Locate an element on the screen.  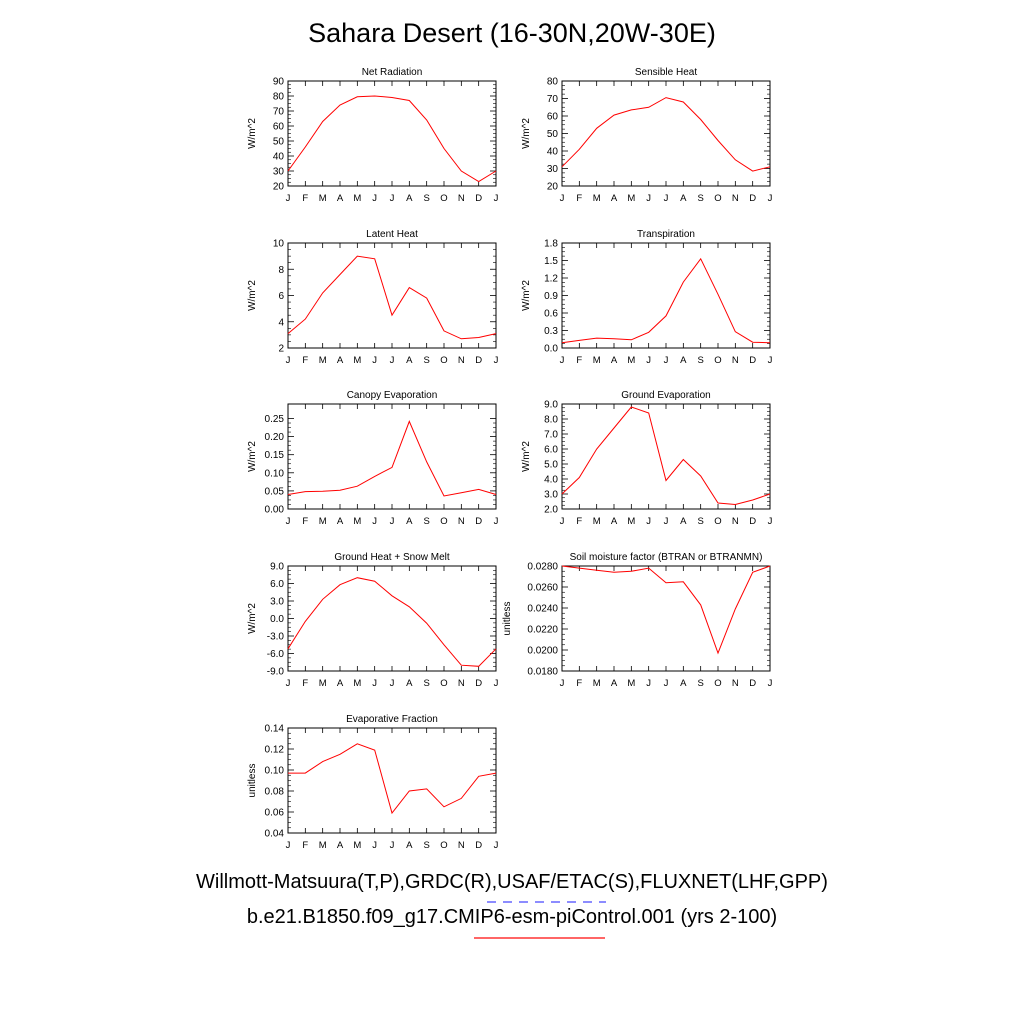
y-tick-label: 6.0 is located at coordinates (277, 584).